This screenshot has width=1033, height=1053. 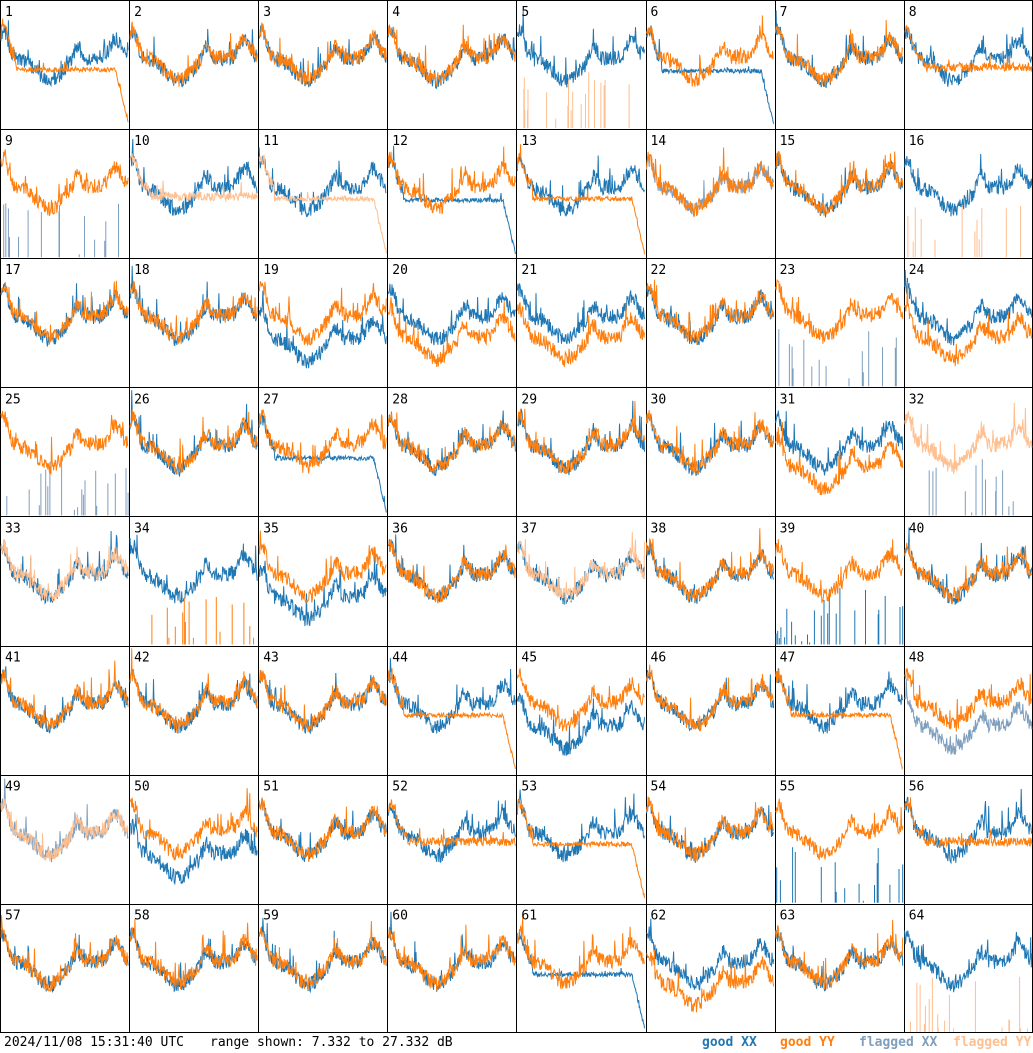 I want to click on antenna-panel: 51, so click(x=322, y=821).